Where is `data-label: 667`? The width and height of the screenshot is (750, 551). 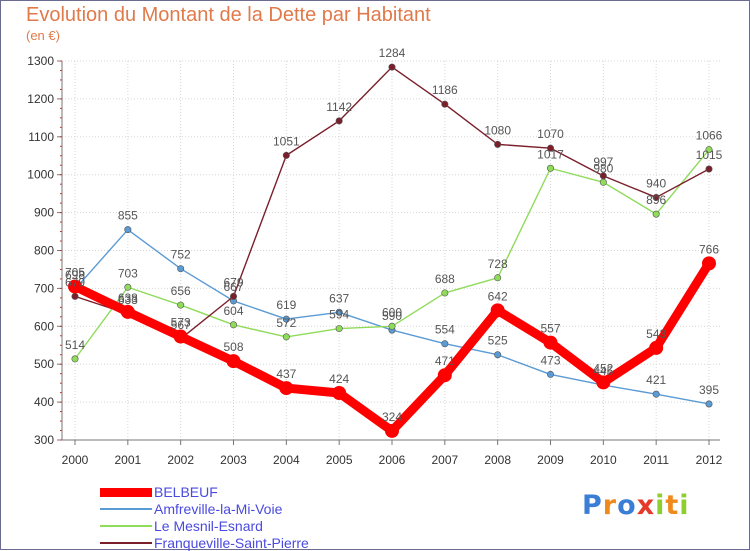 data-label: 667 is located at coordinates (233, 287).